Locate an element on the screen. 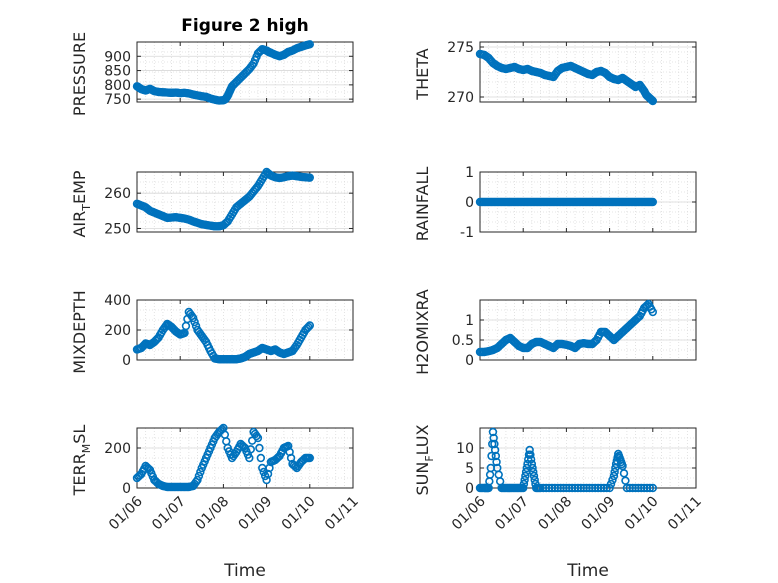 Image resolution: width=778 pixels, height=583 pixels. axis-5-h2omixra: 0 0.5 1 H2OMIXRA is located at coordinates (555, 332).